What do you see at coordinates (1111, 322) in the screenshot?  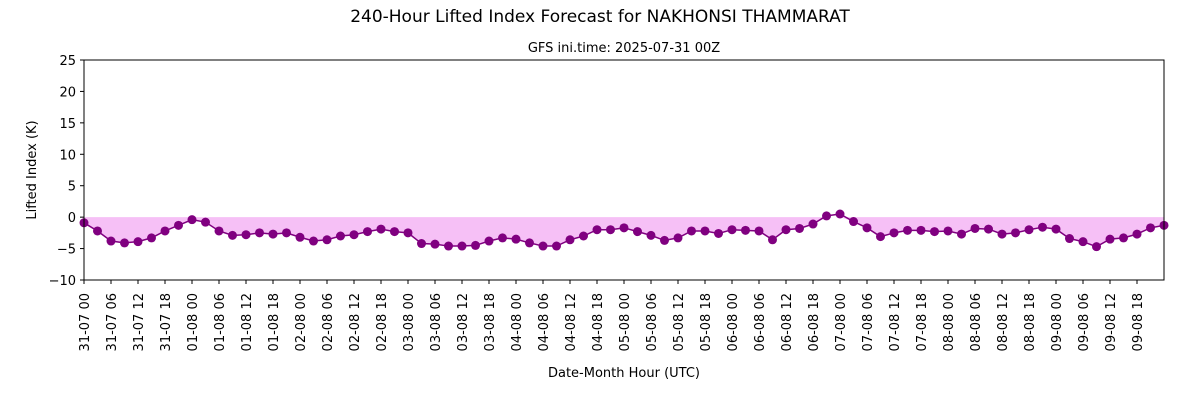 I see `x-tick-label: 09-08 12` at bounding box center [1111, 322].